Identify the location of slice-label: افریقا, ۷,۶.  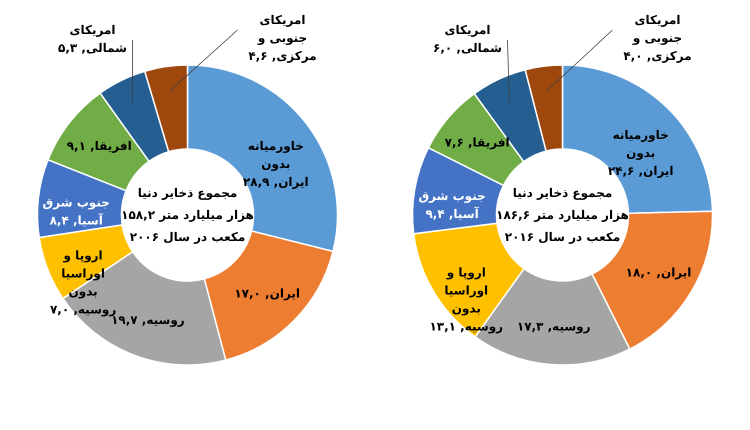
(477, 143).